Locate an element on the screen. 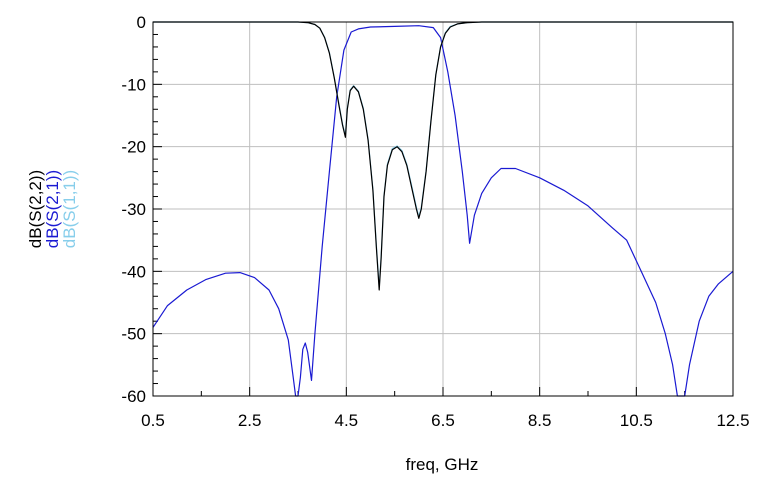 This screenshot has width=763, height=478. y-axis-title: dB(S(2,2)) is located at coordinates (35, 209).